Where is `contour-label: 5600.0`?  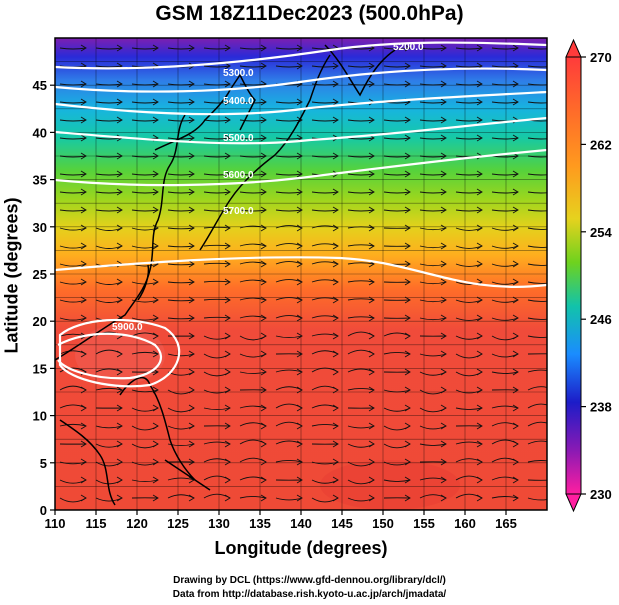 contour-label: 5600.0 is located at coordinates (238, 175).